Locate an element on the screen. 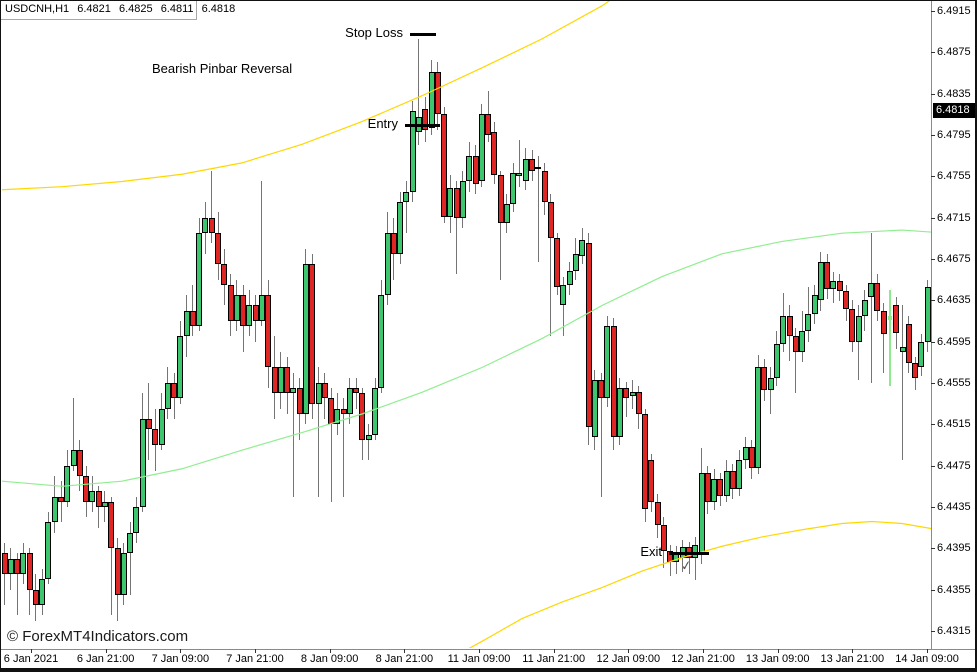 The height and width of the screenshot is (672, 977). price-label: 6.4795 is located at coordinates (954, 135).